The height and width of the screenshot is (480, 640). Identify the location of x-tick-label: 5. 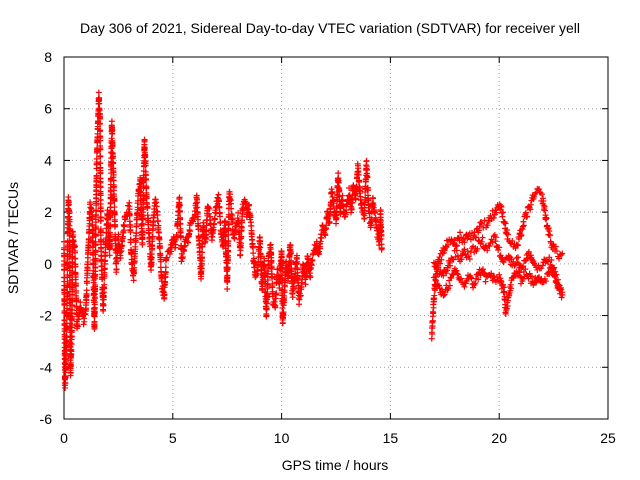
(173, 438).